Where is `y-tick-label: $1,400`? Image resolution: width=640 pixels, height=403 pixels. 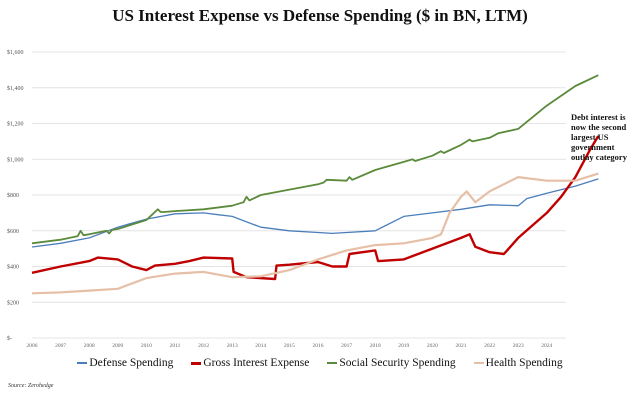
y-tick-label: $1,400 is located at coordinates (15, 88).